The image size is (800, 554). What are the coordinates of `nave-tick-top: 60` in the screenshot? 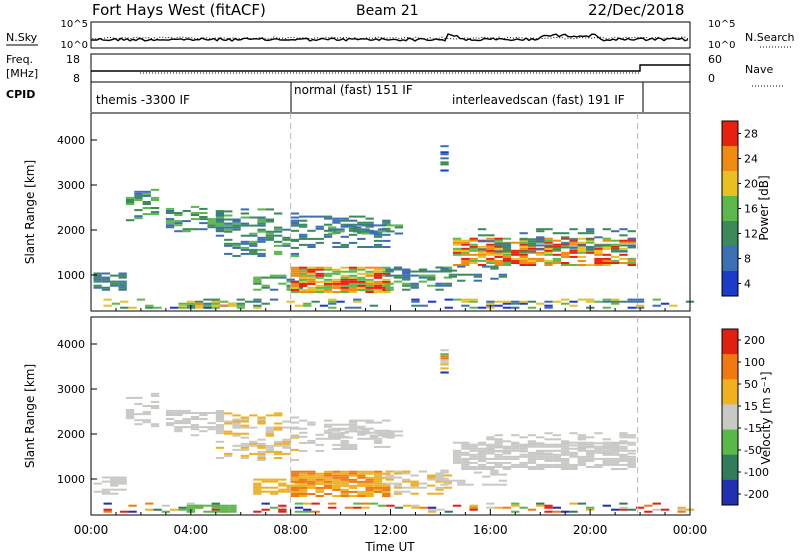 It's located at (715, 59).